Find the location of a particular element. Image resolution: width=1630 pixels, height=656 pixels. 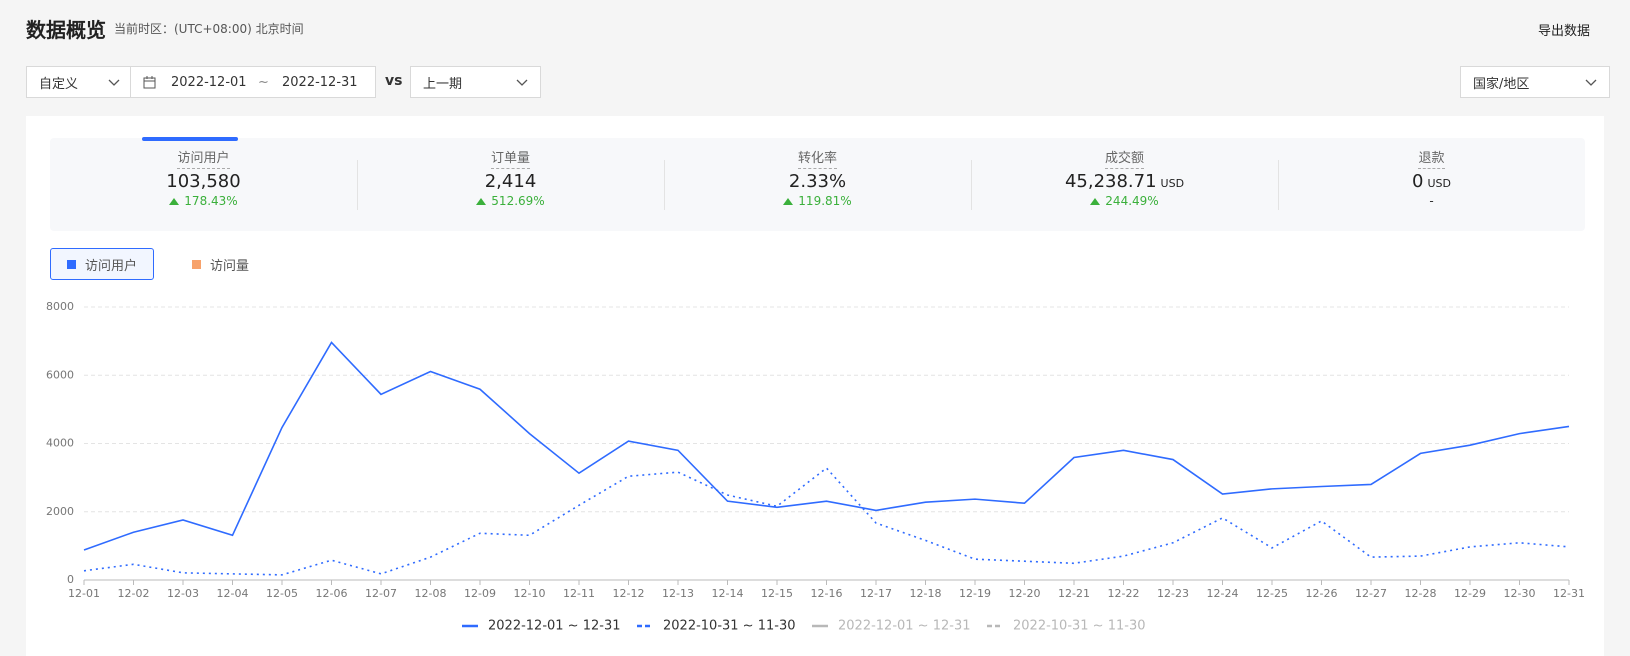

x-tick-label: 12-14 is located at coordinates (728, 593).